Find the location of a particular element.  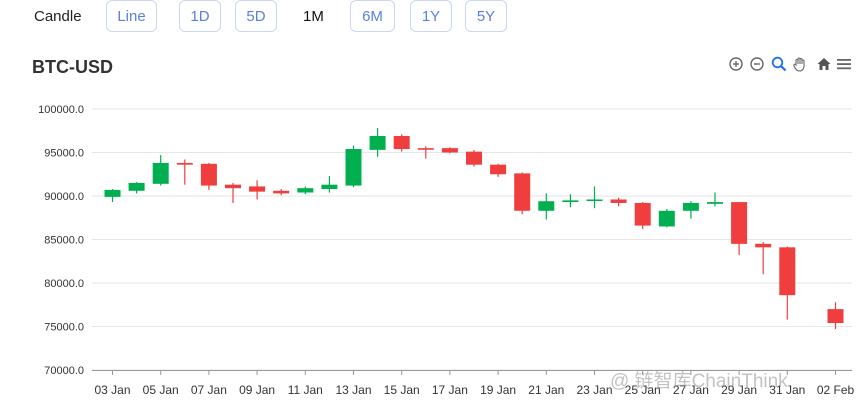

chart-toolbar: Candle Line 1D 5D 1M 6M 1Y 5Y is located at coordinates (433, 17).